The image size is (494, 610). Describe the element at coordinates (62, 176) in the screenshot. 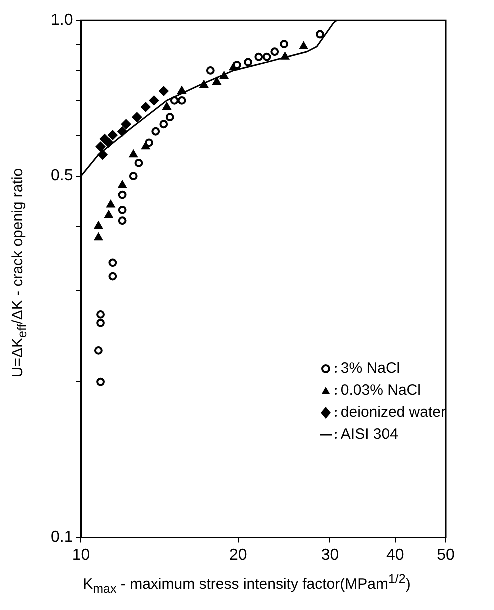

I see `y-tick-label: 0.5` at that location.